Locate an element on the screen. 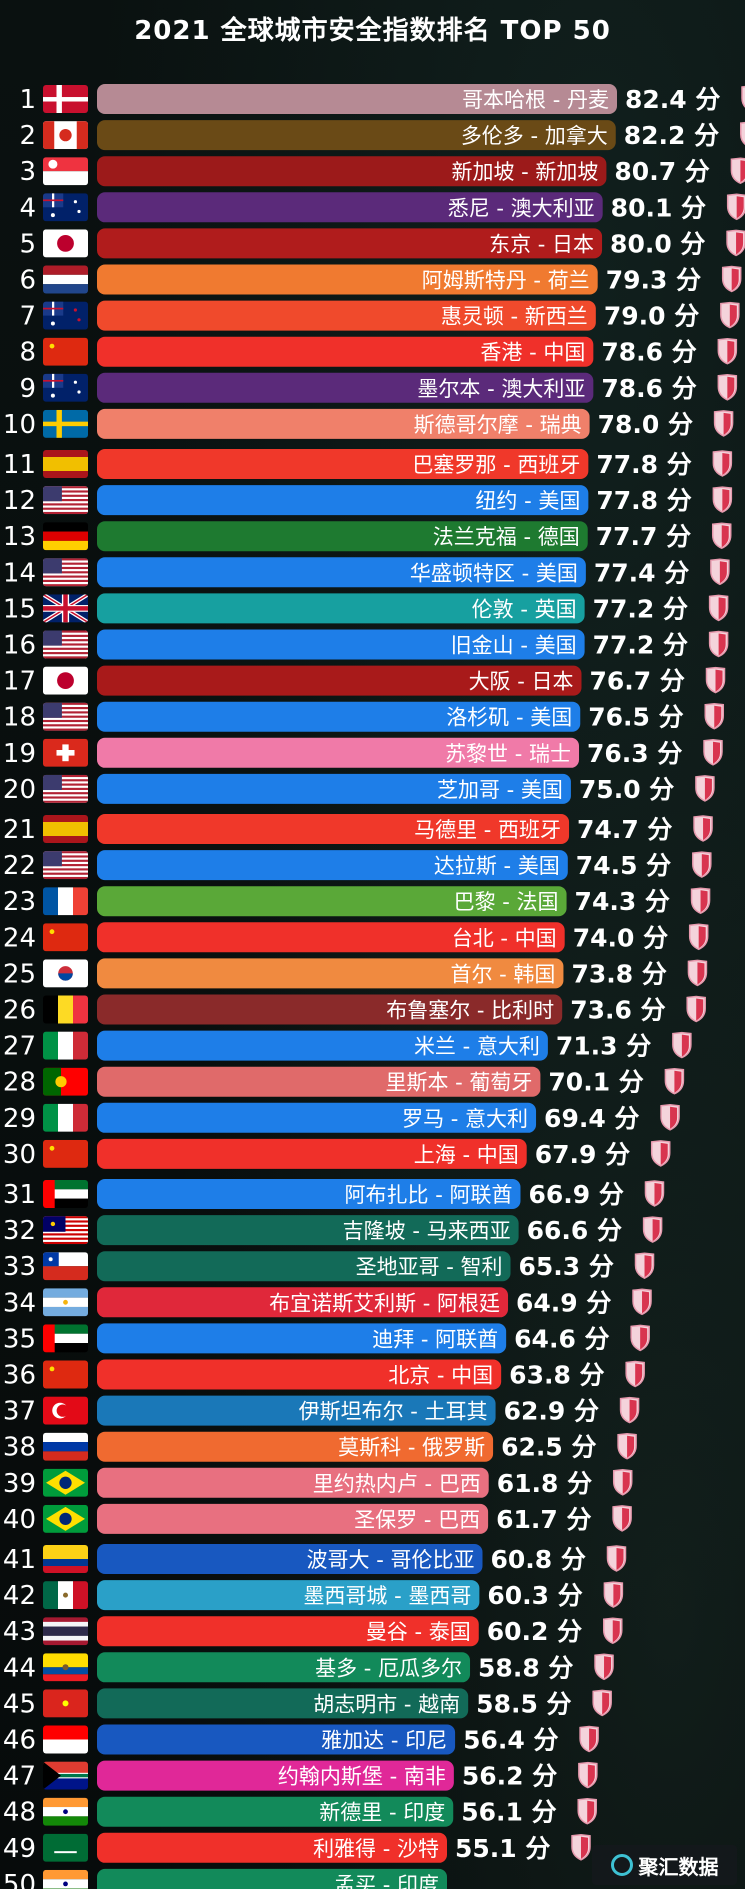 This screenshot has width=745, height=1889. chart-title: 2021 全球城市安全指数排名 TOP 50 is located at coordinates (372, 31).